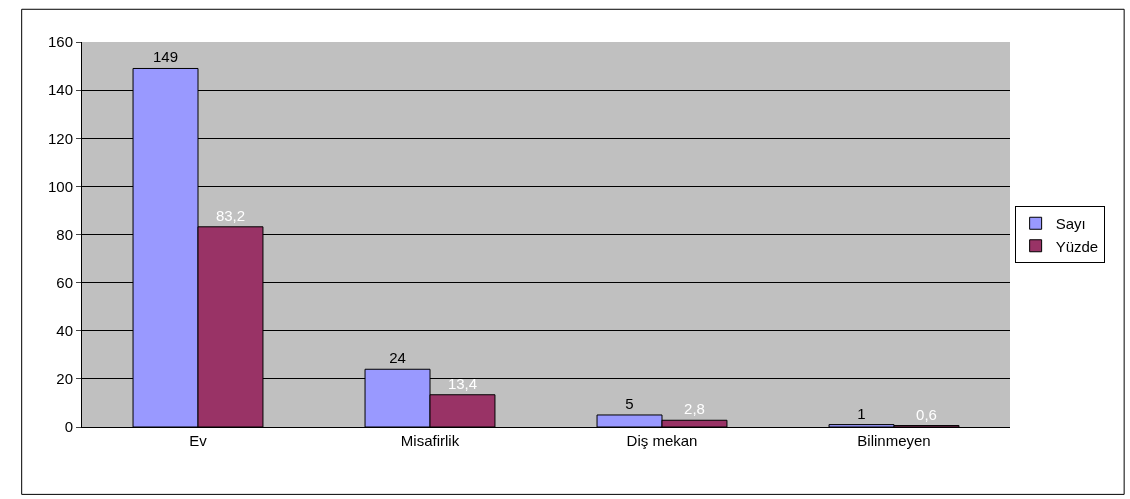 The image size is (1130, 499). What do you see at coordinates (1077, 246) in the screenshot?
I see `legend-label: Yüzde` at bounding box center [1077, 246].